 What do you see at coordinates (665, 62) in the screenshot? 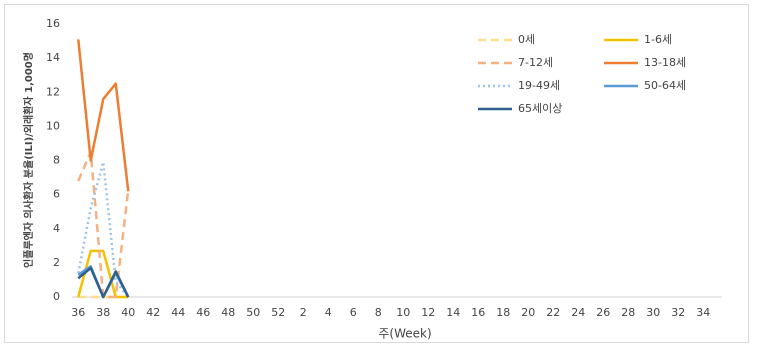
I see `legend-label: 13-18세` at bounding box center [665, 62].